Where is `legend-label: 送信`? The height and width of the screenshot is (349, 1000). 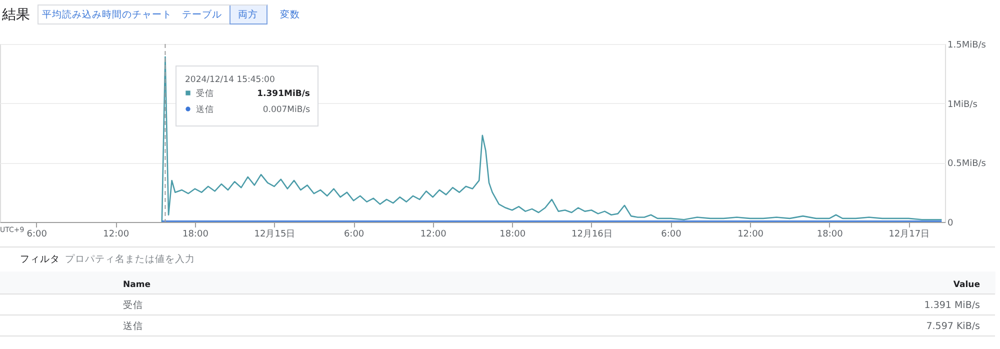
legend-label: 送信 is located at coordinates (205, 109).